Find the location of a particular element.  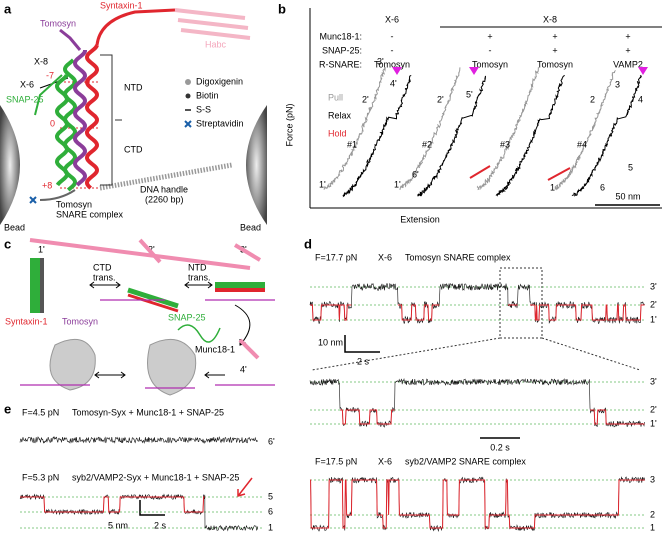

label: -7 is located at coordinates (50, 75).